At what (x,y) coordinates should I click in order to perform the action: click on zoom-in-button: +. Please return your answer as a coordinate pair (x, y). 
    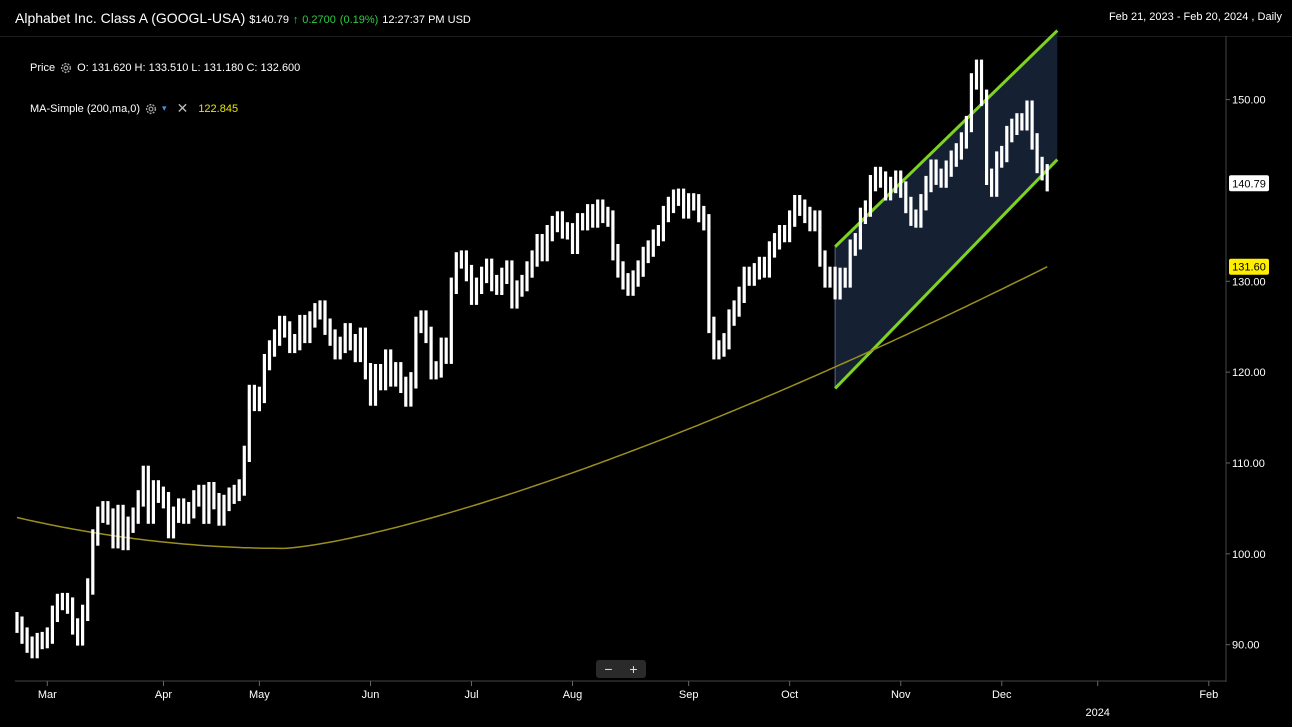
    Looking at the image, I should click on (633, 669).